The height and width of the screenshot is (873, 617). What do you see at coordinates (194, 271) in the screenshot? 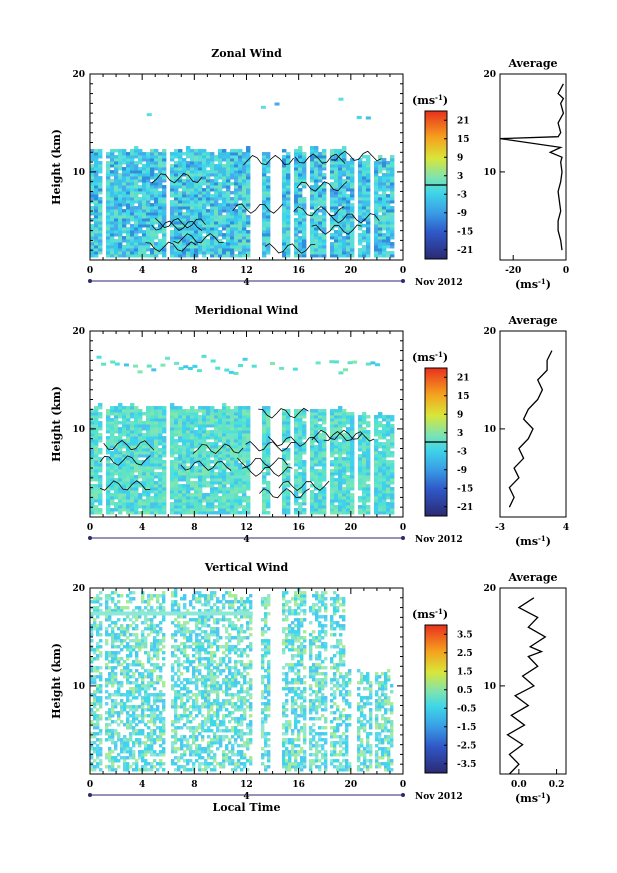
I see `x-tick-label: 8` at bounding box center [194, 271].